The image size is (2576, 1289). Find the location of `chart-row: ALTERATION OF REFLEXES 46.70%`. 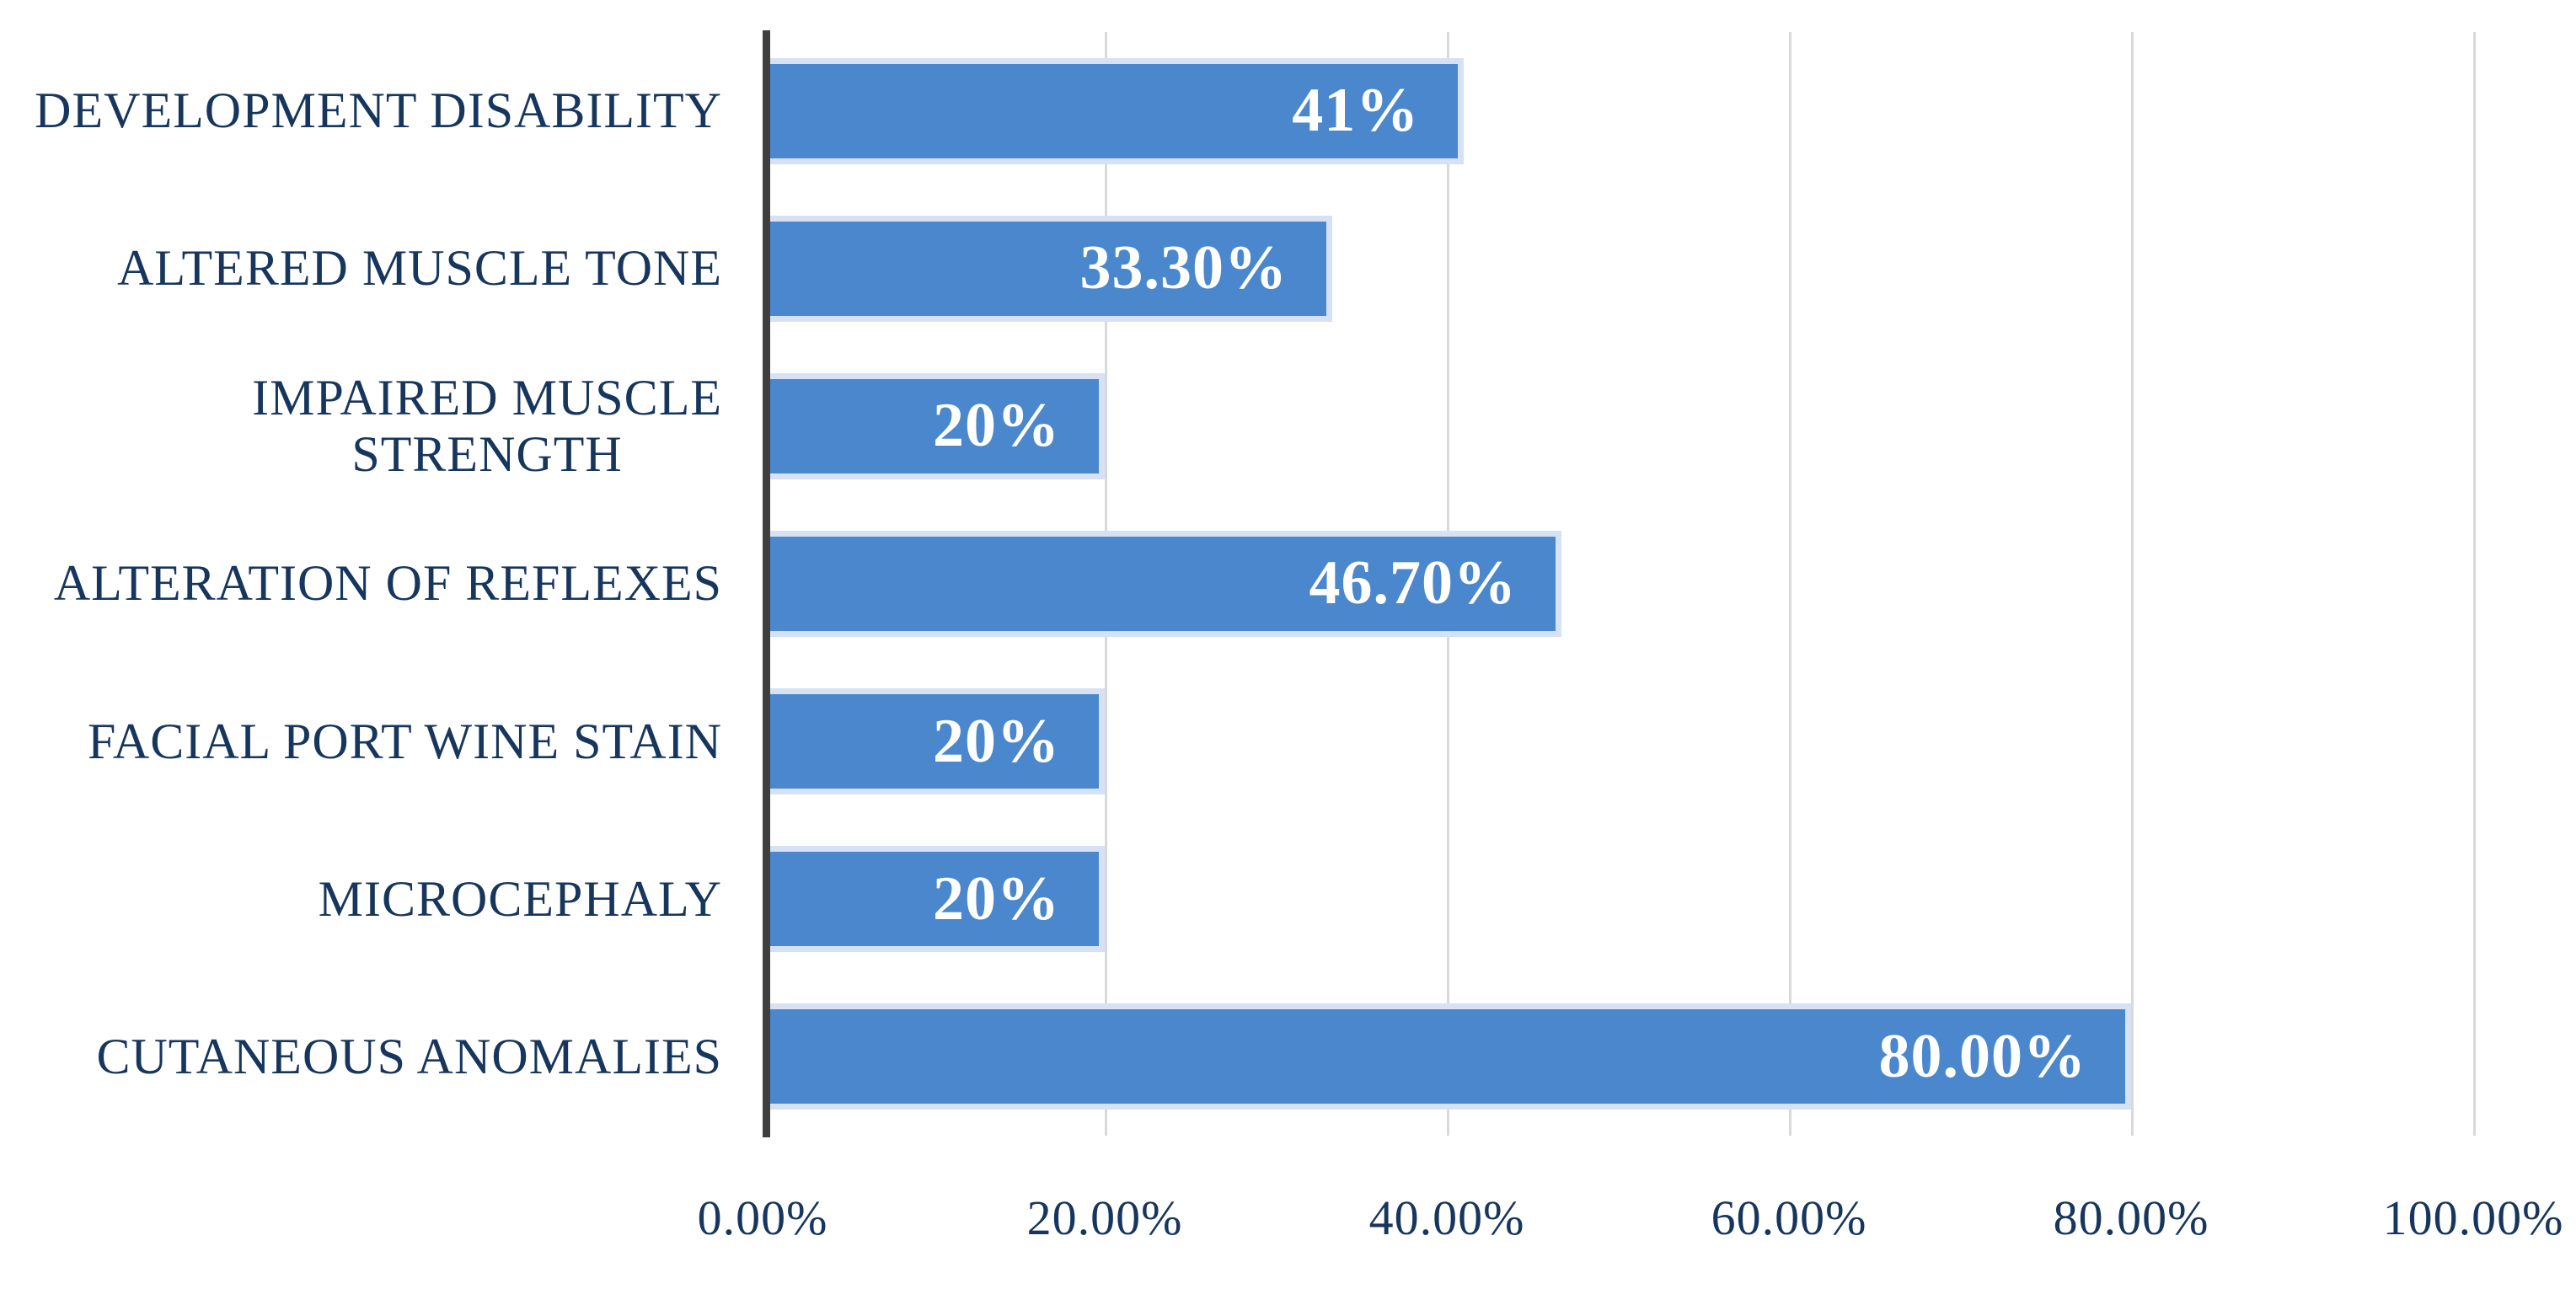

chart-row: ALTERATION OF REFLEXES 46.70% is located at coordinates (1288, 583).